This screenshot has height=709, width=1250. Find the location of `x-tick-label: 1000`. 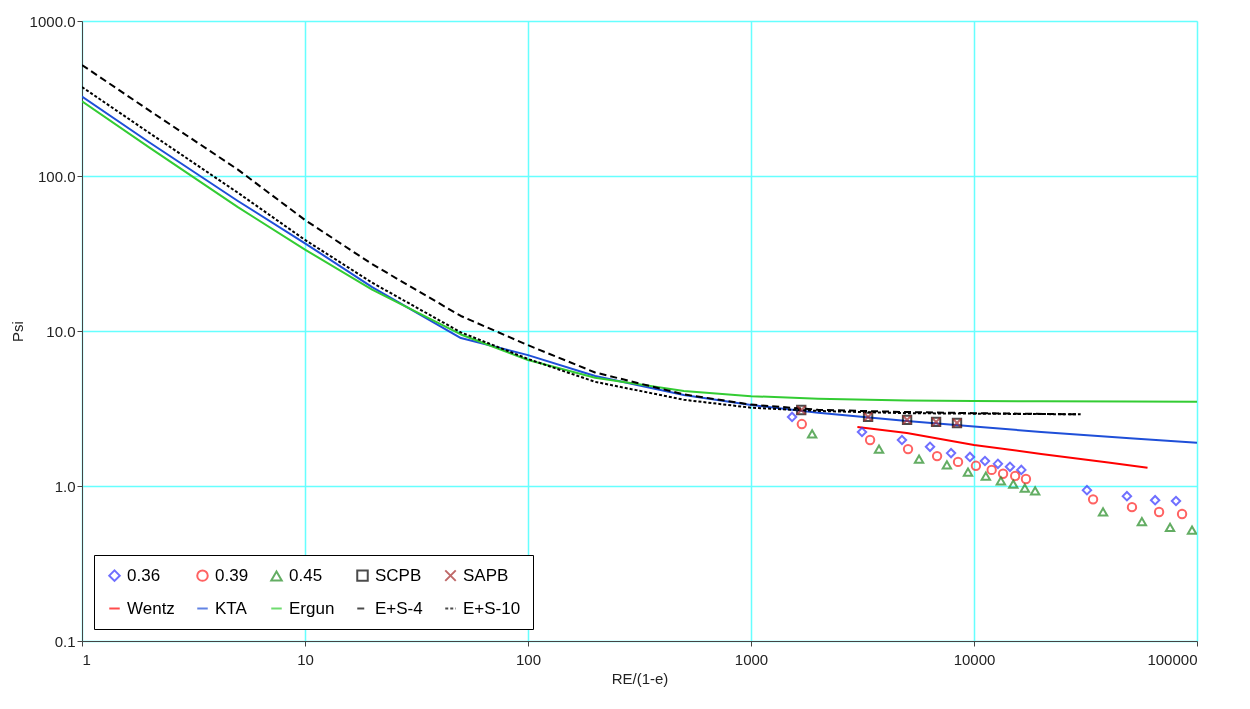

x-tick-label: 1000 is located at coordinates (751, 659).